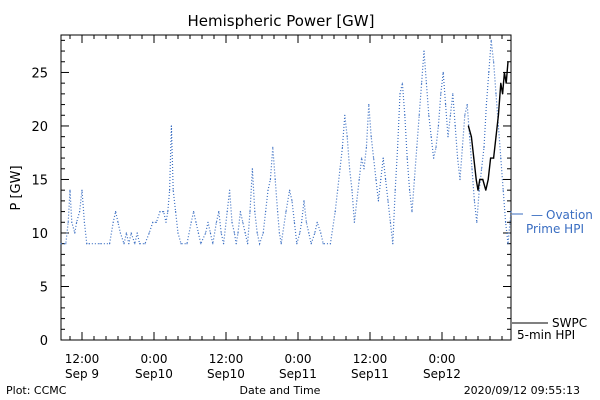 This screenshot has height=400, width=600. I want to click on legend-ovation-dash: —, so click(537, 215).